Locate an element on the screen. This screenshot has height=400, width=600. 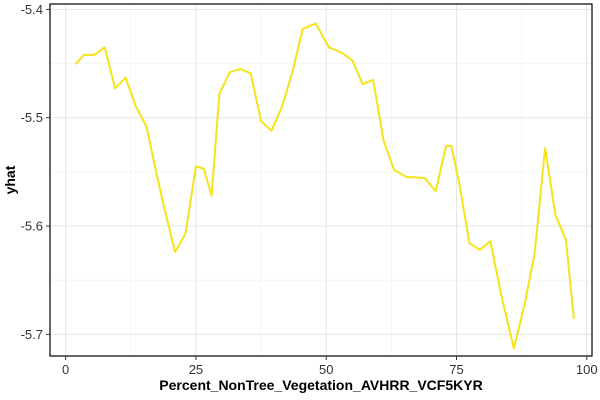
x-tick-label: 75 is located at coordinates (456, 369).